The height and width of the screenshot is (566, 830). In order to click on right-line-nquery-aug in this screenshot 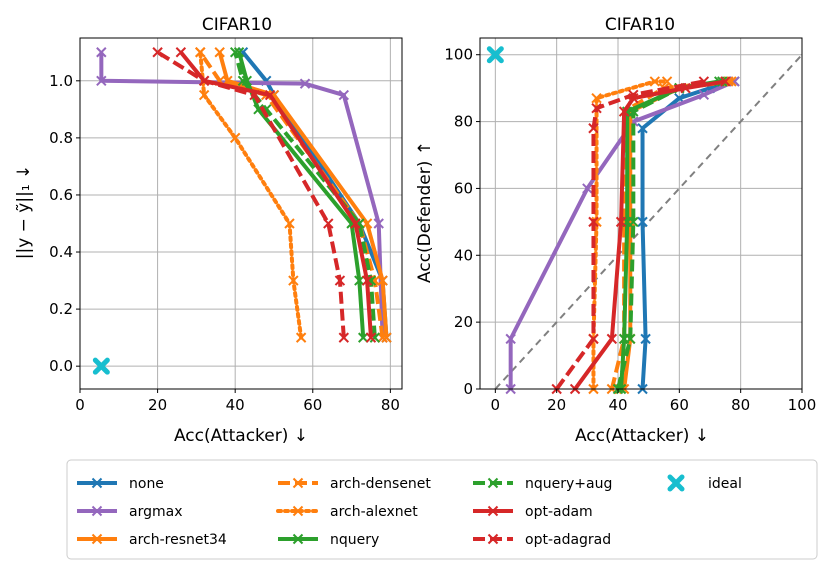, I will do `click(669, 234)`.